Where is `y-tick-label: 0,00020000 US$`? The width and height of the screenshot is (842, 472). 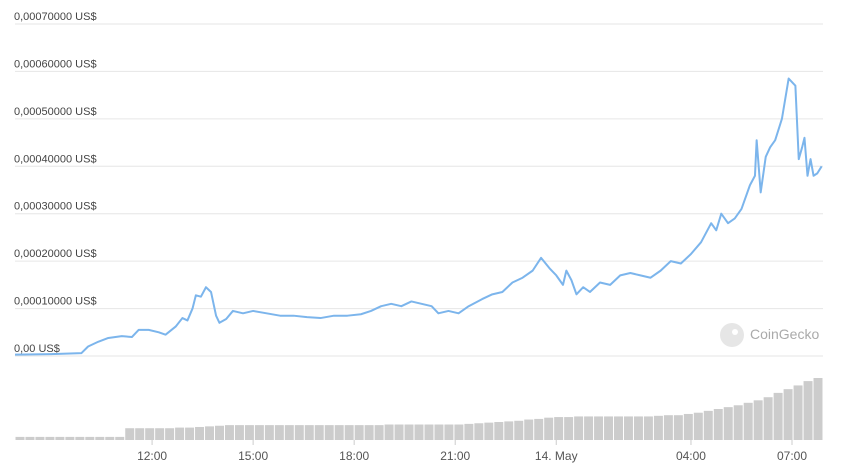 y-tick-label: 0,00020000 US$ is located at coordinates (55, 254).